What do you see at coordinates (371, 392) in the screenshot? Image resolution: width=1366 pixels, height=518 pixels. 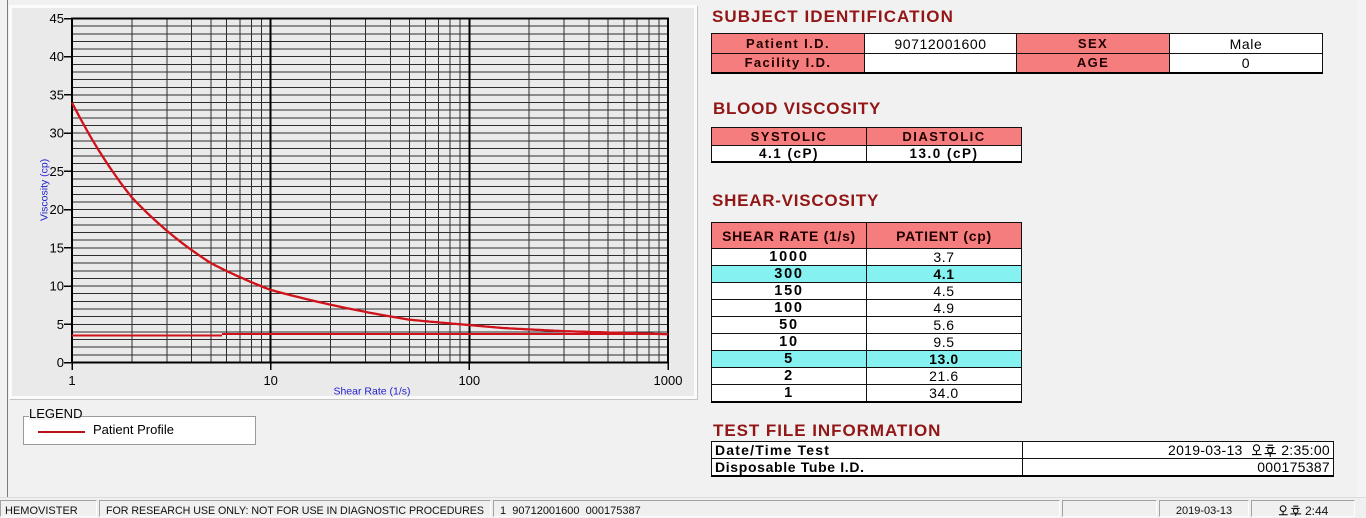 I see `svg-text: Shear Rate (1/s)` at bounding box center [371, 392].